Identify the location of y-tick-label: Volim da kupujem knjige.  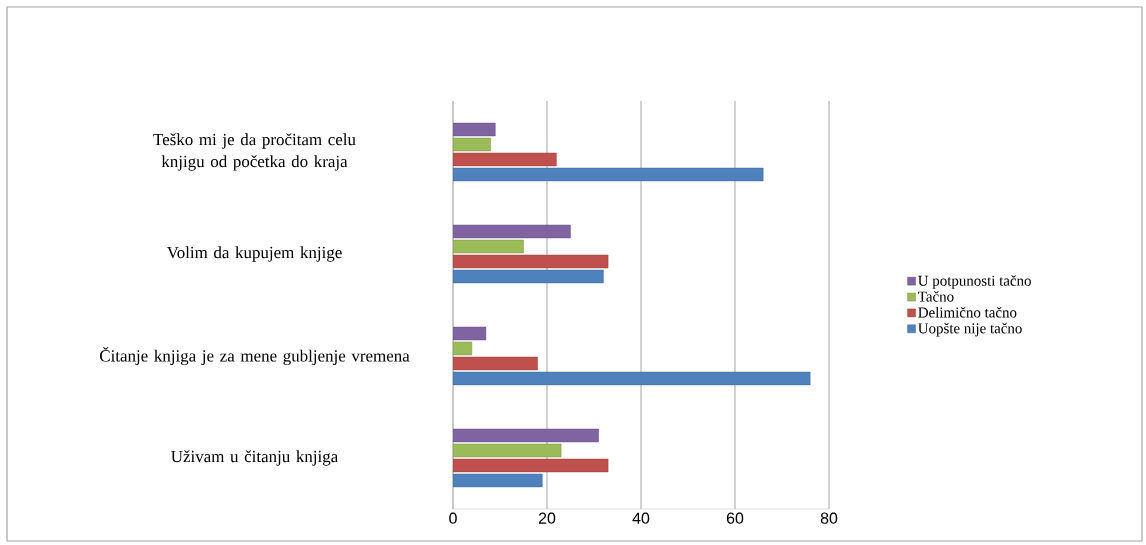
(254, 254).